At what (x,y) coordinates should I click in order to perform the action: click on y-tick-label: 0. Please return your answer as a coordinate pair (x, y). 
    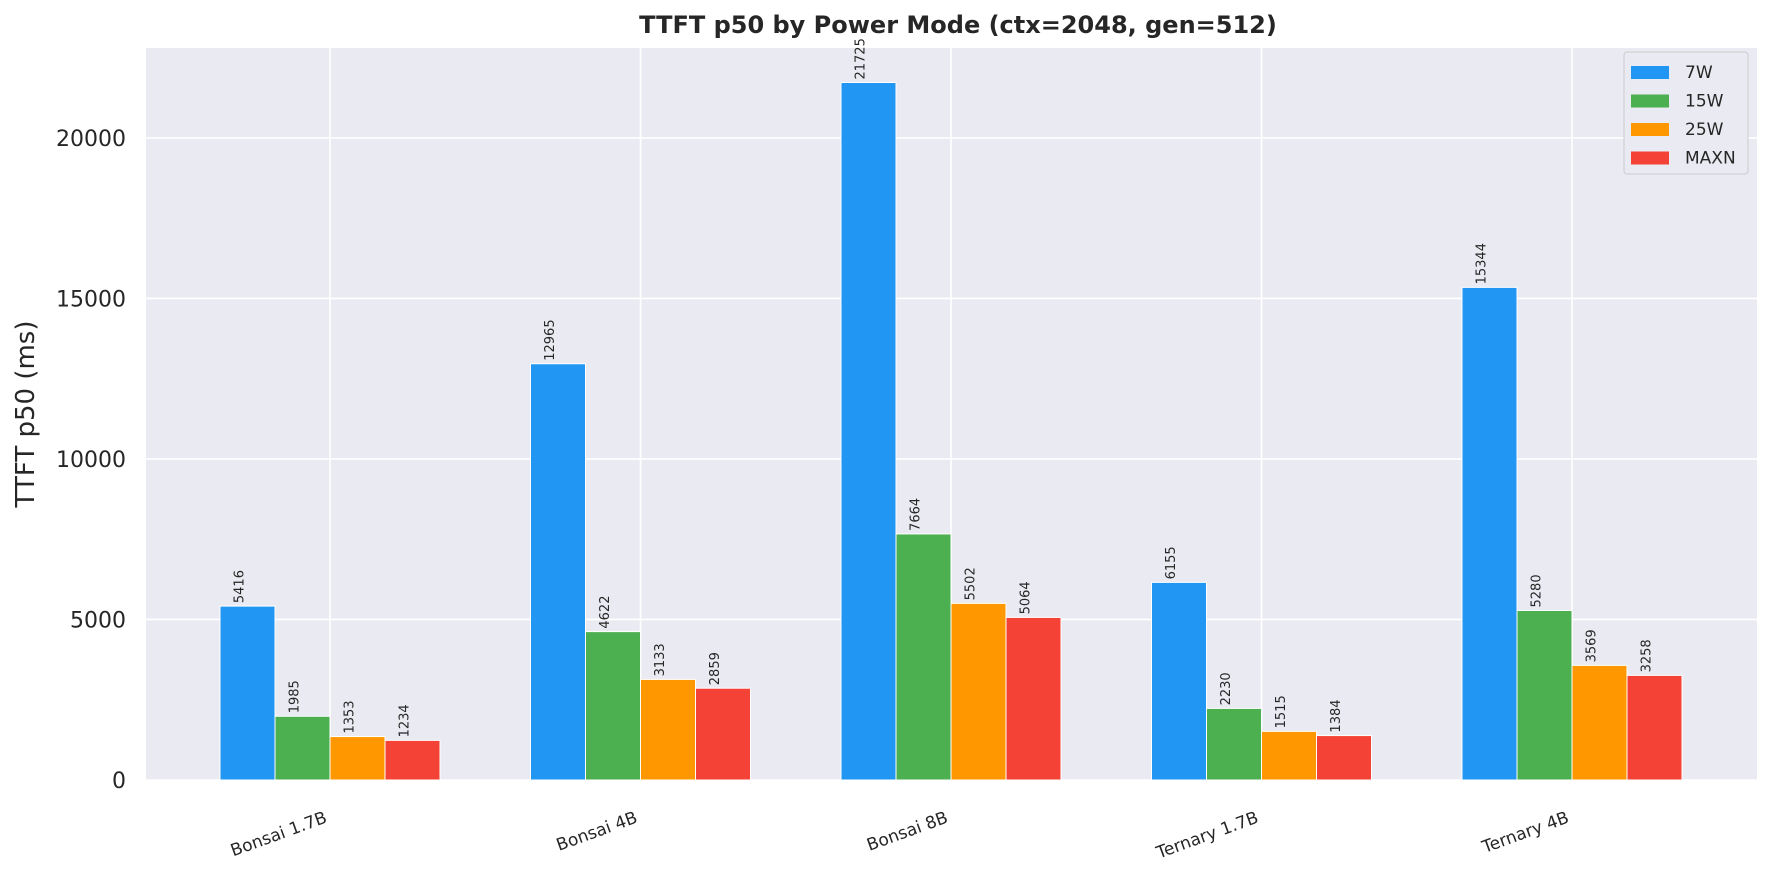
    Looking at the image, I should click on (119, 781).